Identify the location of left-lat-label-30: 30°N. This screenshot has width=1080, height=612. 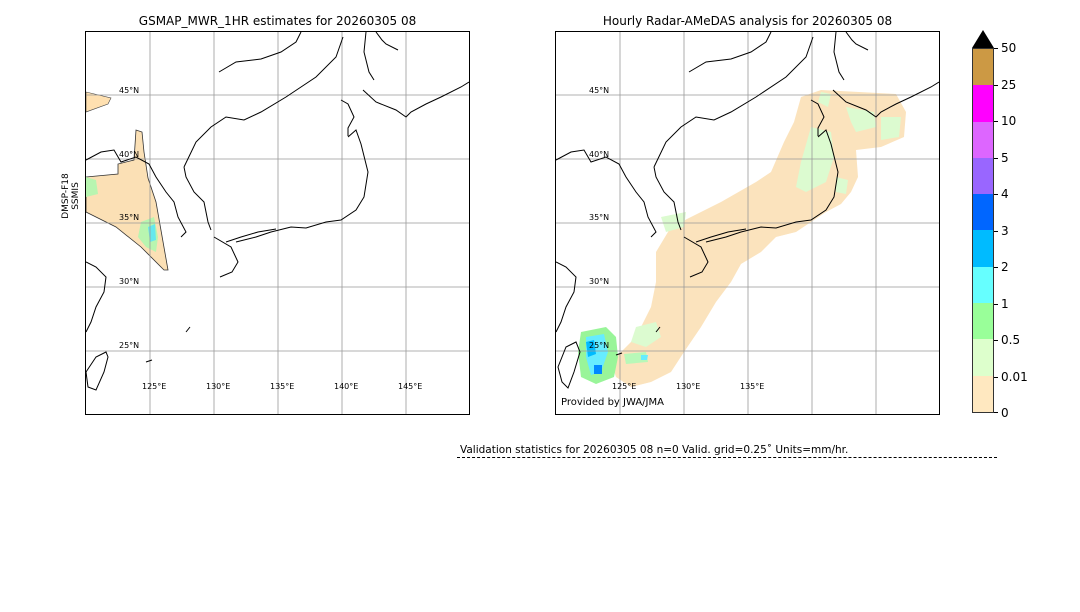
(129, 281).